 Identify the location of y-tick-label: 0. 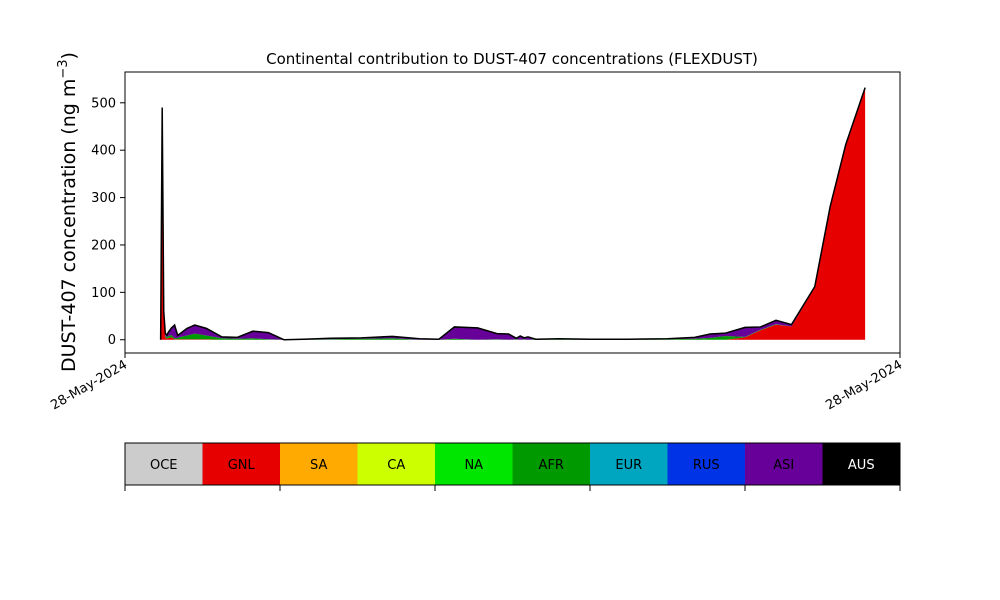
(112, 340).